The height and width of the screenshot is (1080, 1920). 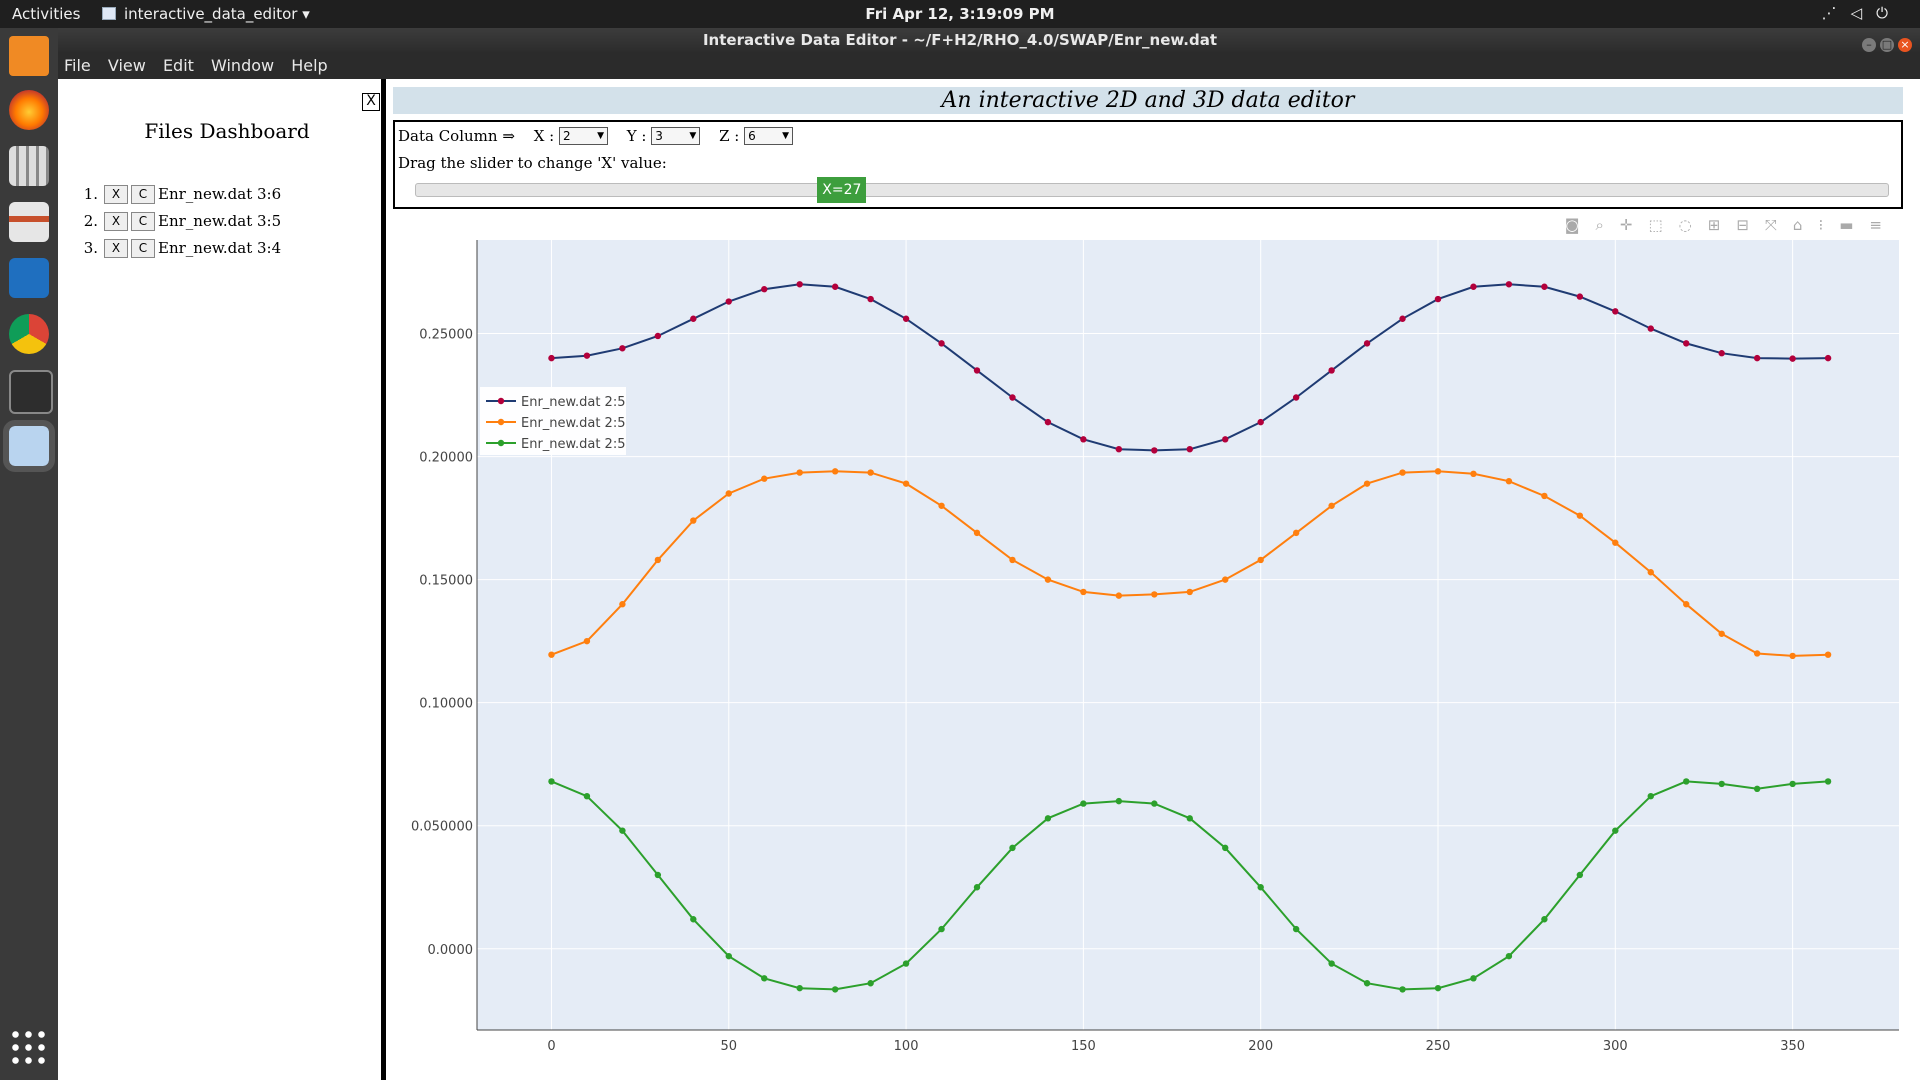 What do you see at coordinates (77, 65) in the screenshot?
I see `menu-file: File` at bounding box center [77, 65].